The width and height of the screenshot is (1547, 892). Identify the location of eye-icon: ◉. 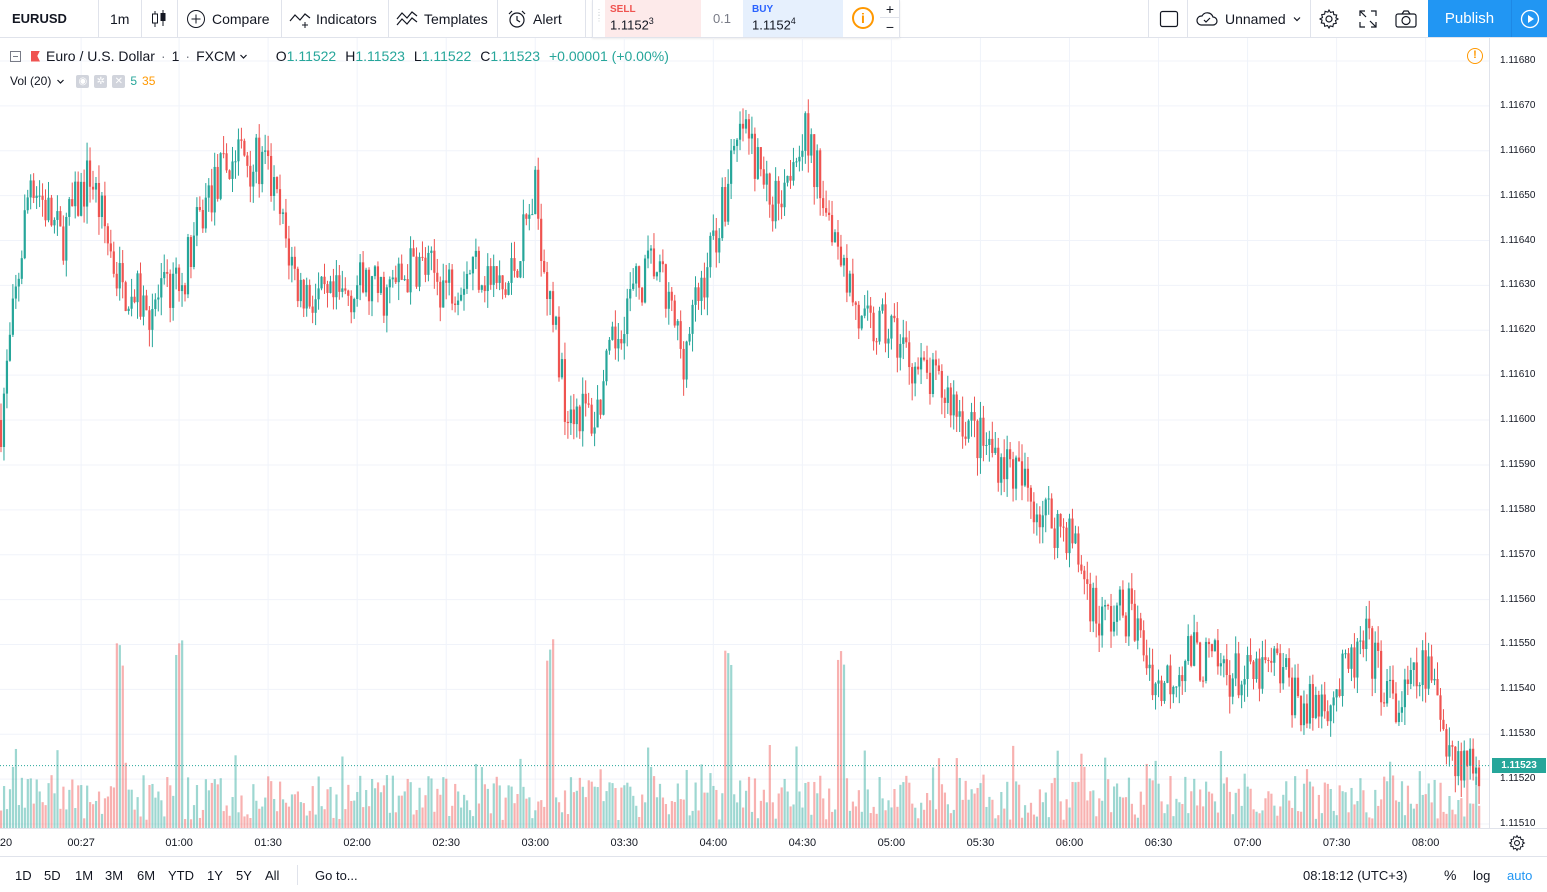
(83, 81).